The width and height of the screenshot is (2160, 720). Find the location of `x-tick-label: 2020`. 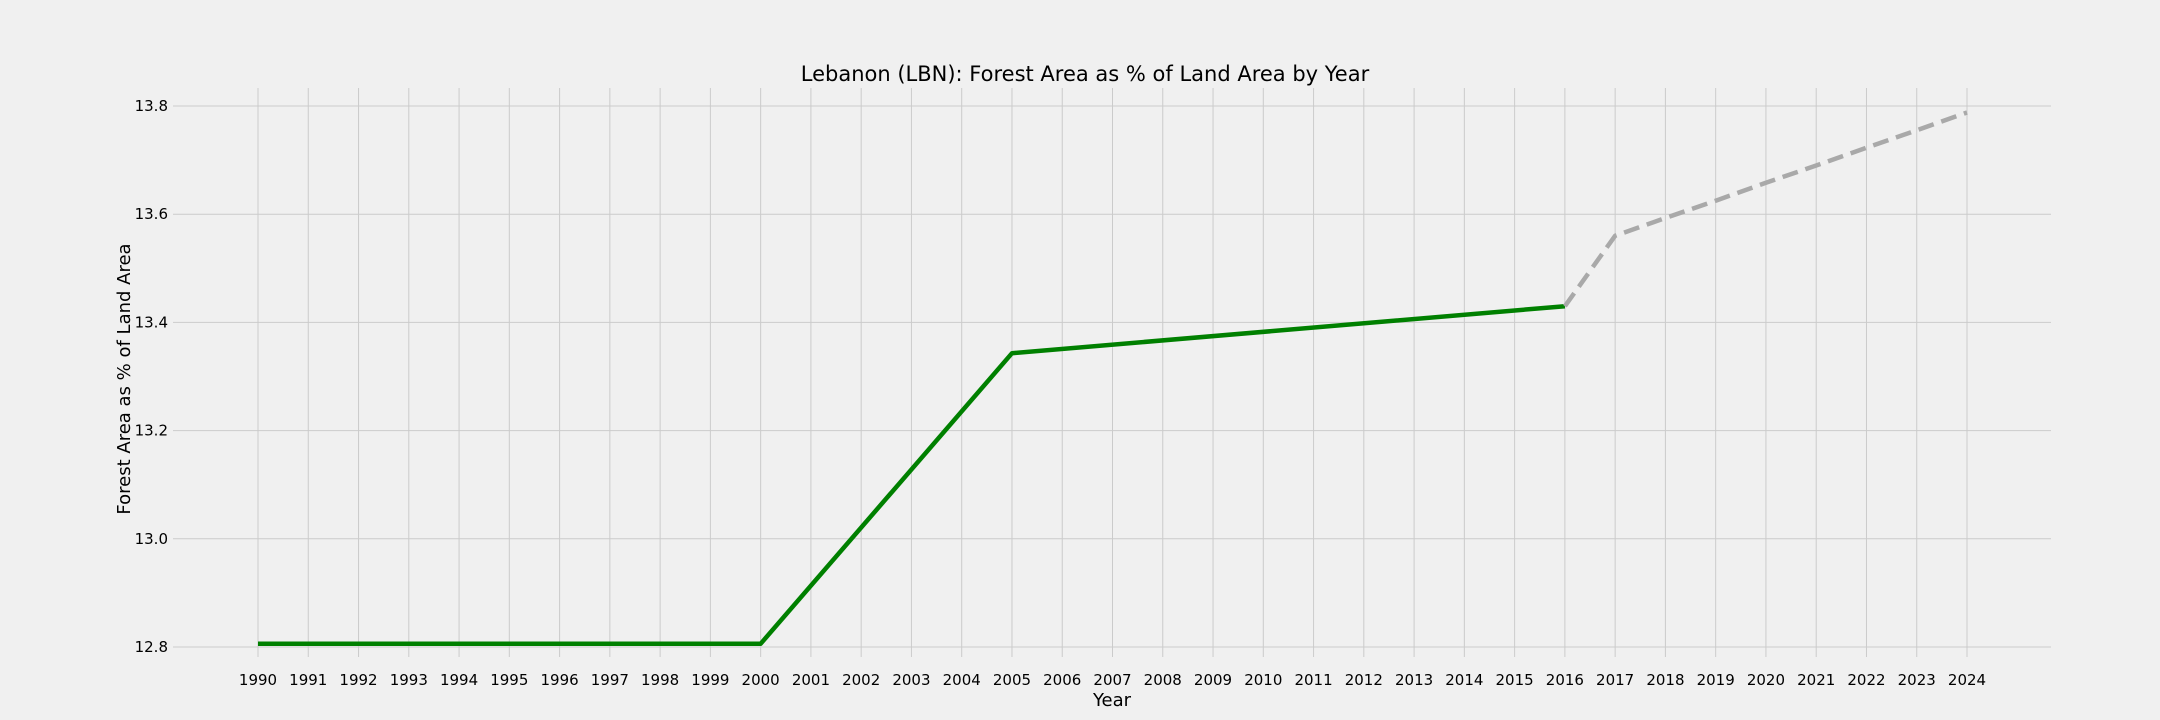

x-tick-label: 2020 is located at coordinates (1766, 680).